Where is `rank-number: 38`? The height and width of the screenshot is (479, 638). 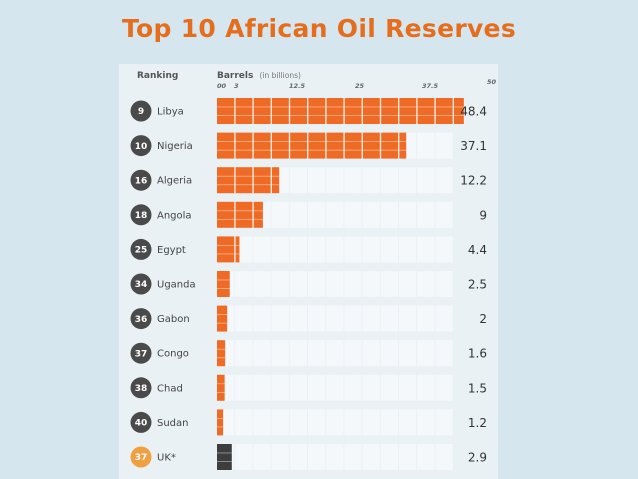 rank-number: 38 is located at coordinates (141, 389).